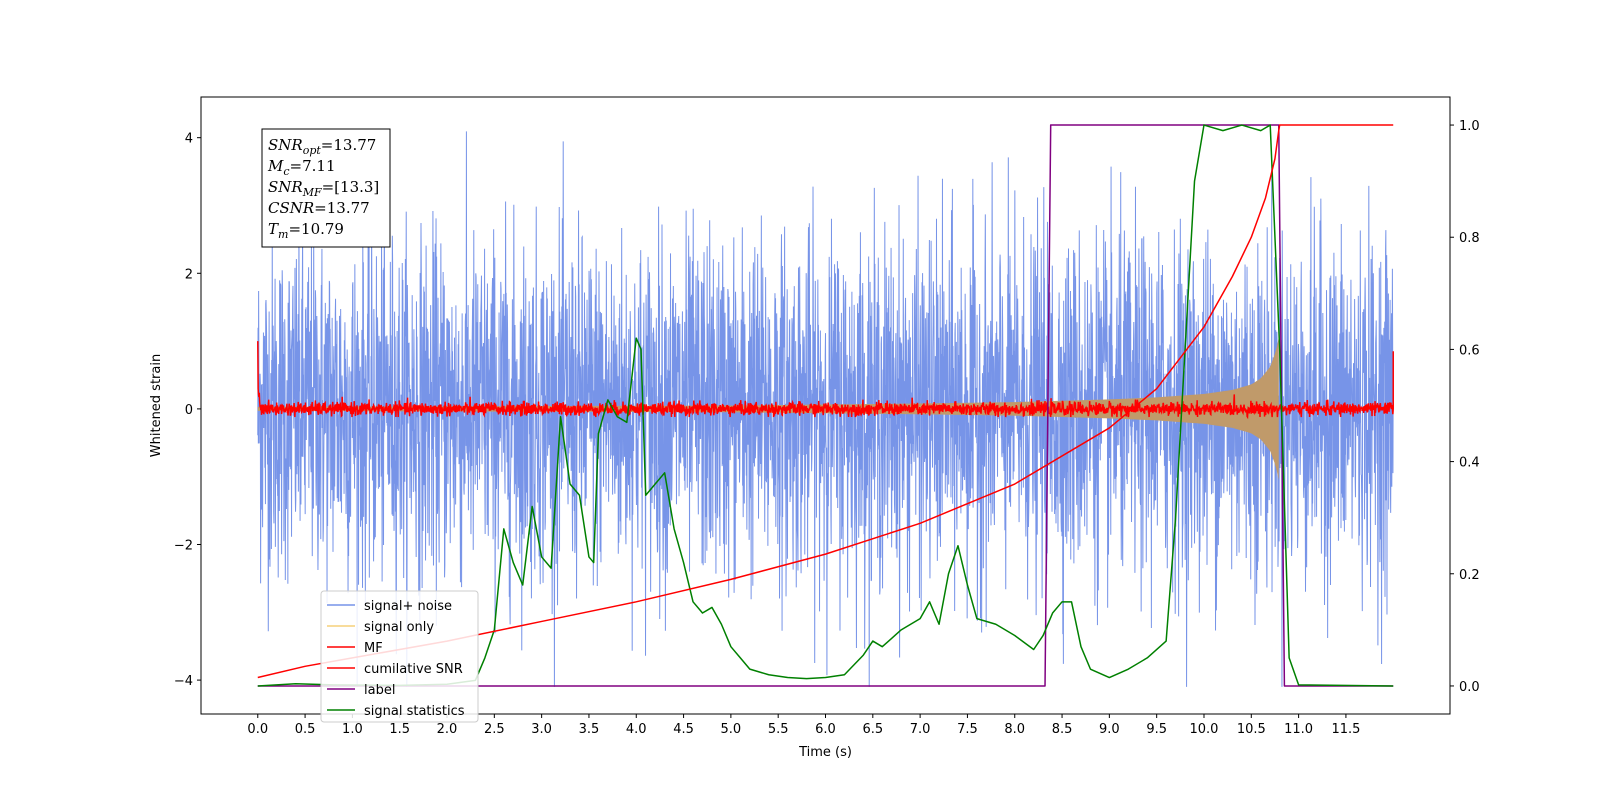  What do you see at coordinates (920, 729) in the screenshot?
I see `x-tick-label: 7.0` at bounding box center [920, 729].